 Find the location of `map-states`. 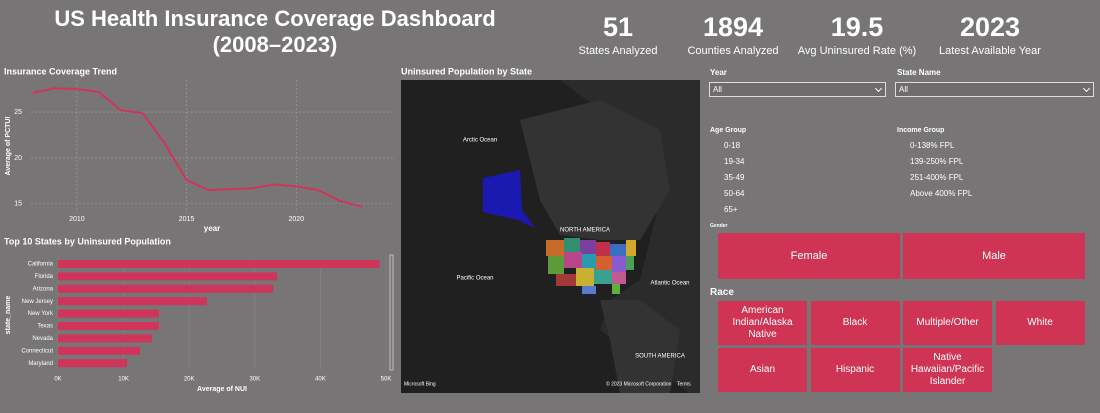

map-states is located at coordinates (591, 266).